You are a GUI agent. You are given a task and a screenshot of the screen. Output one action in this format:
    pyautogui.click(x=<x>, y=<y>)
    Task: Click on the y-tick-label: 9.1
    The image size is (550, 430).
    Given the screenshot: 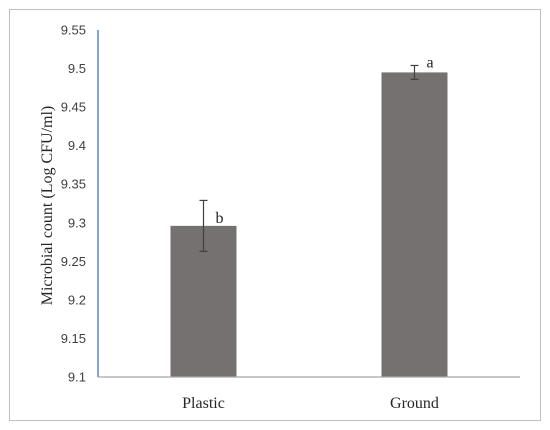 What is the action you would take?
    pyautogui.click(x=77, y=377)
    